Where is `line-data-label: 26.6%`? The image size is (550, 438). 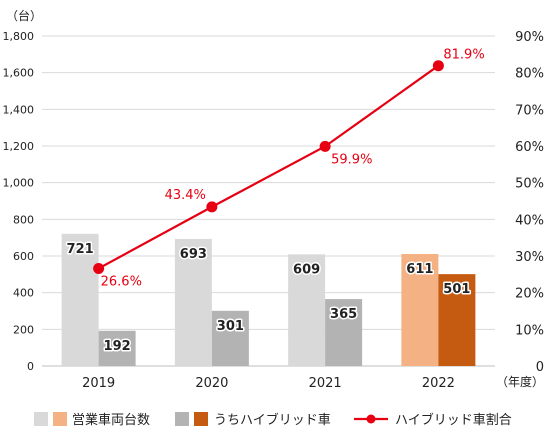
line-data-label: 26.6% is located at coordinates (121, 281).